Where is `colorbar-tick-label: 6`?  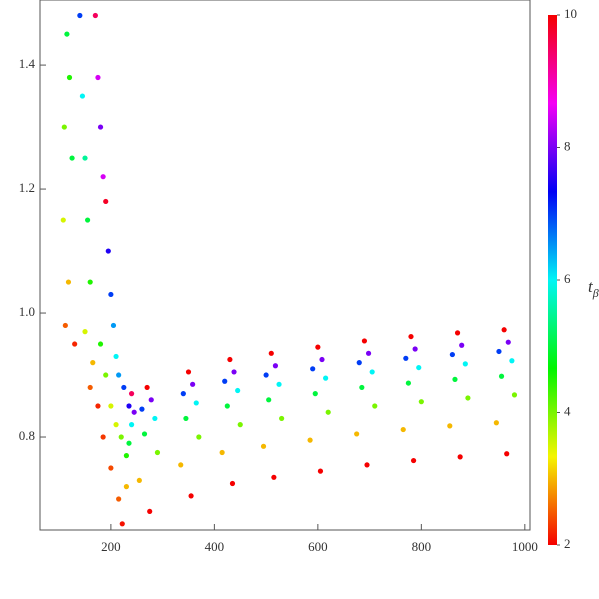
colorbar-tick-label: 6 is located at coordinates (567, 278).